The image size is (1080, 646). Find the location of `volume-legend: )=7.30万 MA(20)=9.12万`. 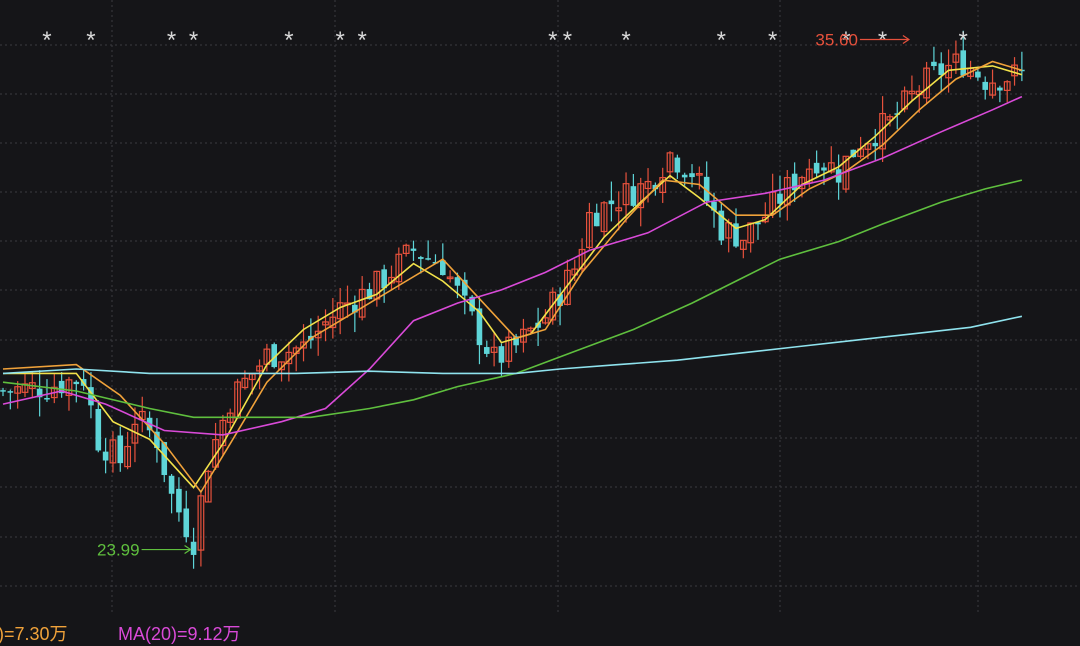

volume-legend: )=7.30万 MA(20)=9.12万 is located at coordinates (540, 631).